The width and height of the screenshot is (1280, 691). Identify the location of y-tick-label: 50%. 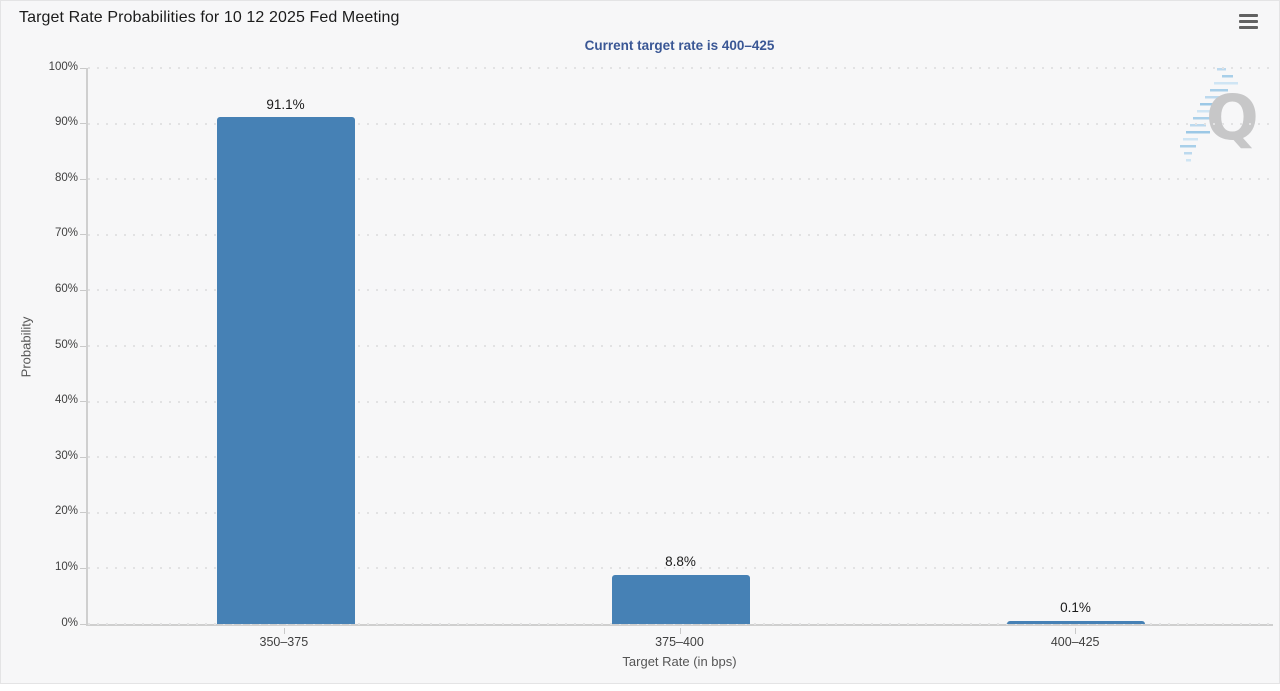
(66, 344).